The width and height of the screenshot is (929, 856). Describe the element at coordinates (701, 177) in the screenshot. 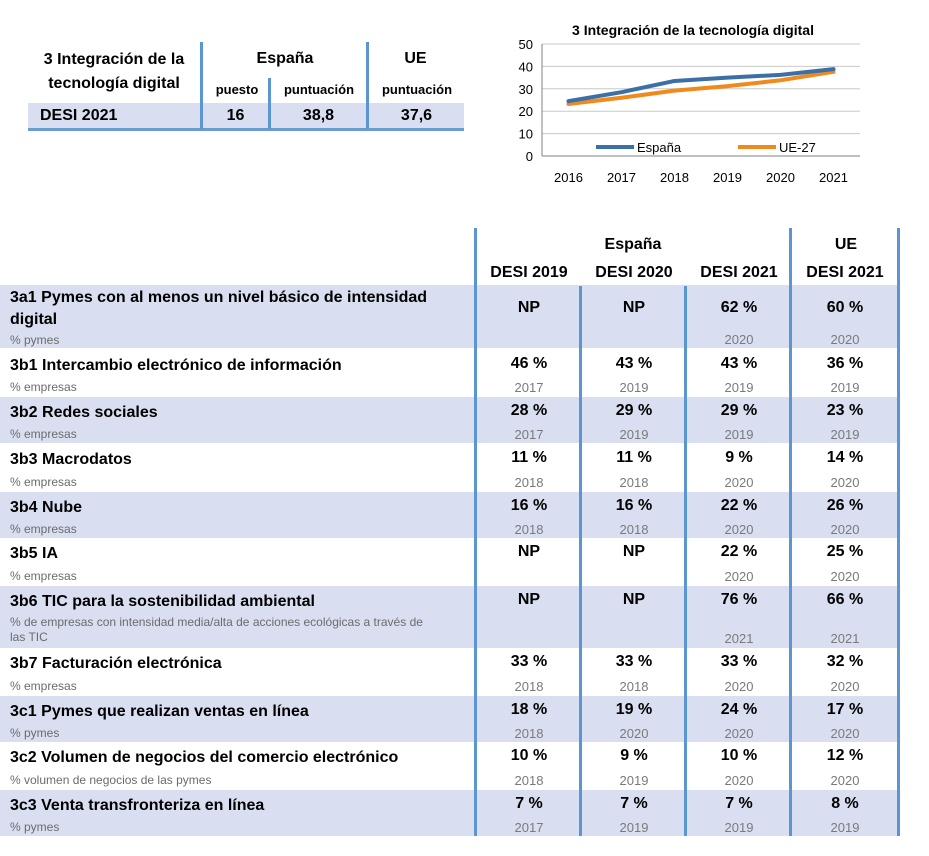

I see `chart-x-ticks: 2016 2017 2018 2019 2020 2021` at that location.